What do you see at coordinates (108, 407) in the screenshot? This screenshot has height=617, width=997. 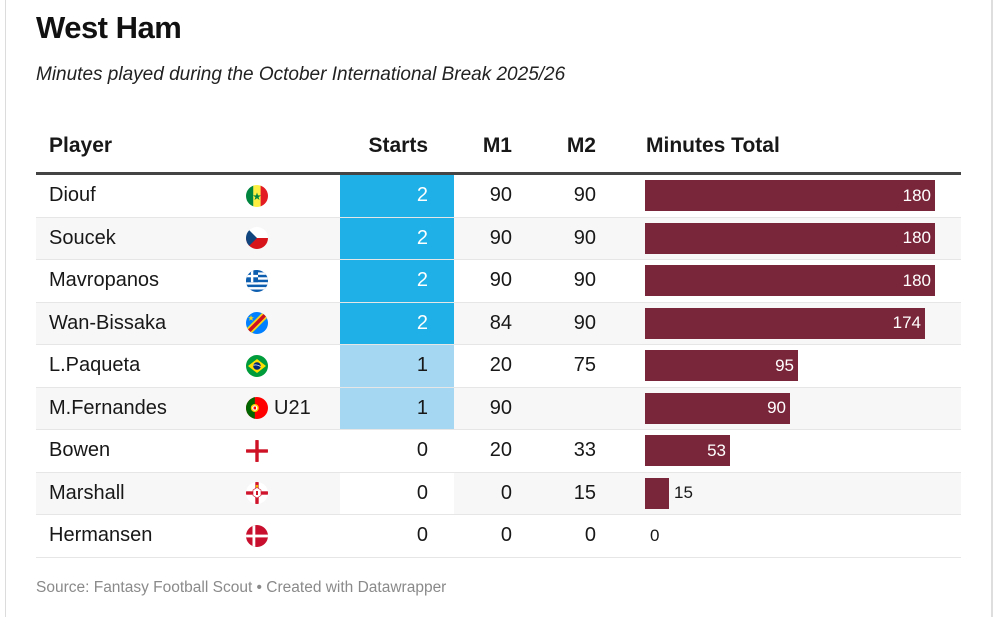 I see `player-name: M.Fernandes` at bounding box center [108, 407].